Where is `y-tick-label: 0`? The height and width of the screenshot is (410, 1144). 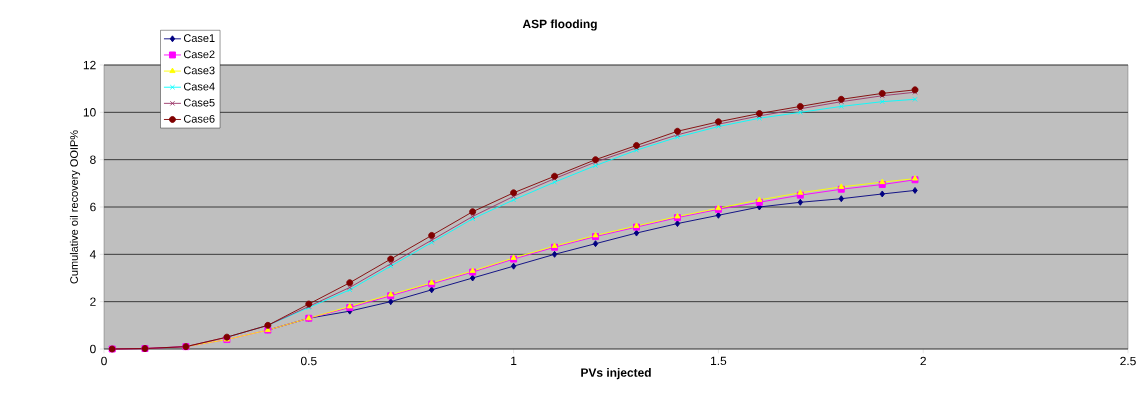 y-tick-label: 0 is located at coordinates (93, 349).